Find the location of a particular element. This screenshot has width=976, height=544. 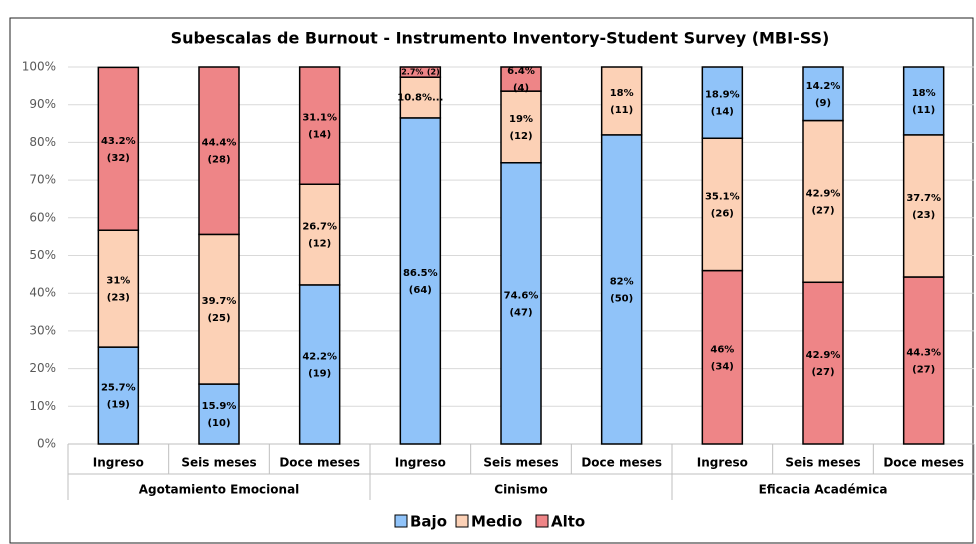

y-tick-label: 90% is located at coordinates (42, 104).